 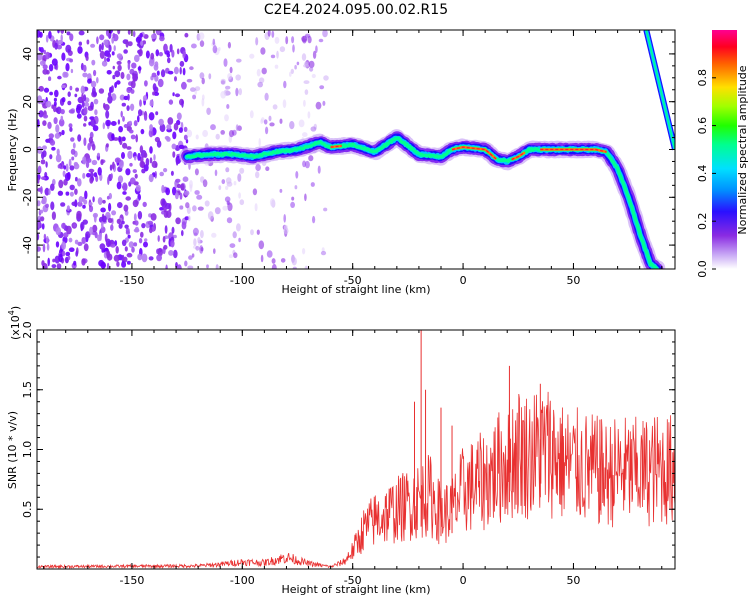 I want to click on y-tick-label: -40, so click(x=27, y=245).